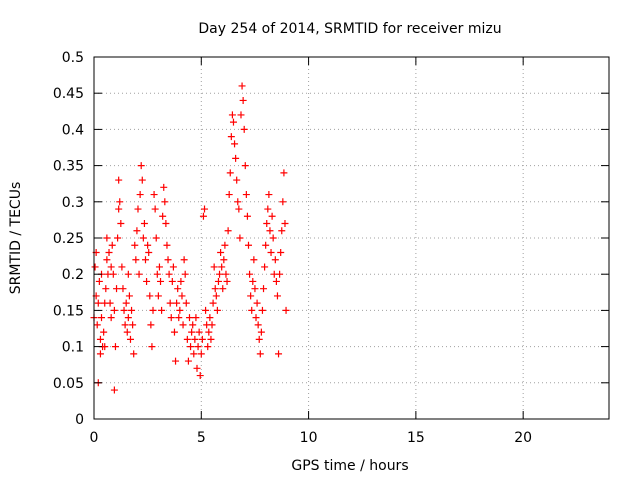 The height and width of the screenshot is (480, 640). I want to click on x-tick-label: 20, so click(523, 438).